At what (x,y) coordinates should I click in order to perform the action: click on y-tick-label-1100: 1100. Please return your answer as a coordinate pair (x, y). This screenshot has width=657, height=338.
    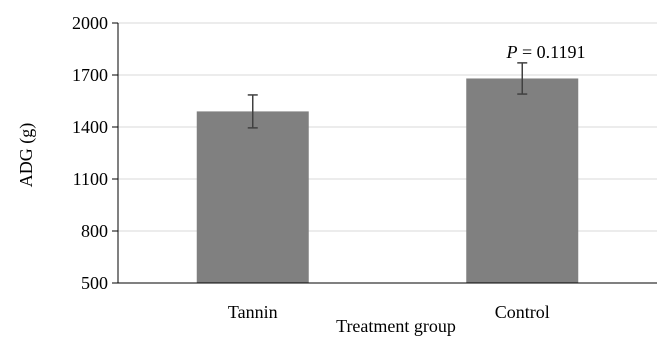
    Looking at the image, I should click on (90, 179).